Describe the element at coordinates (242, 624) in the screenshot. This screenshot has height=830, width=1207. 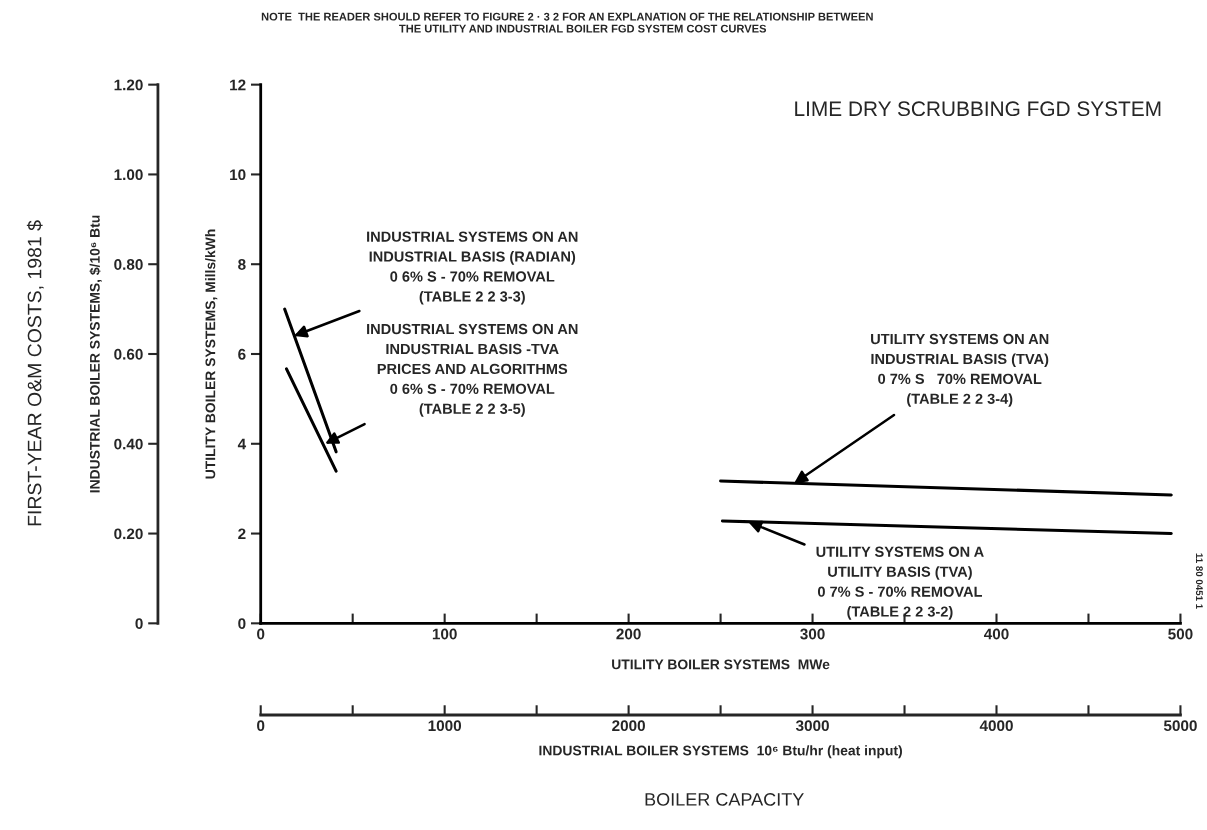
I see `y-tick-label: 0` at that location.